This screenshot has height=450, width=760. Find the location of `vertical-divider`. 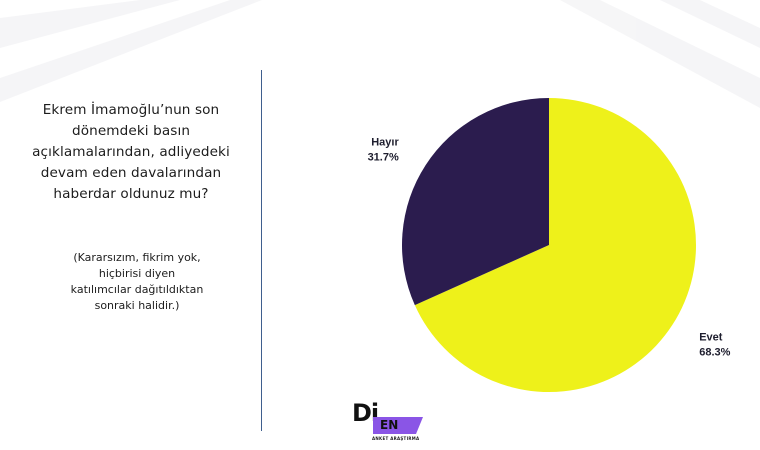

vertical-divider is located at coordinates (261, 250).